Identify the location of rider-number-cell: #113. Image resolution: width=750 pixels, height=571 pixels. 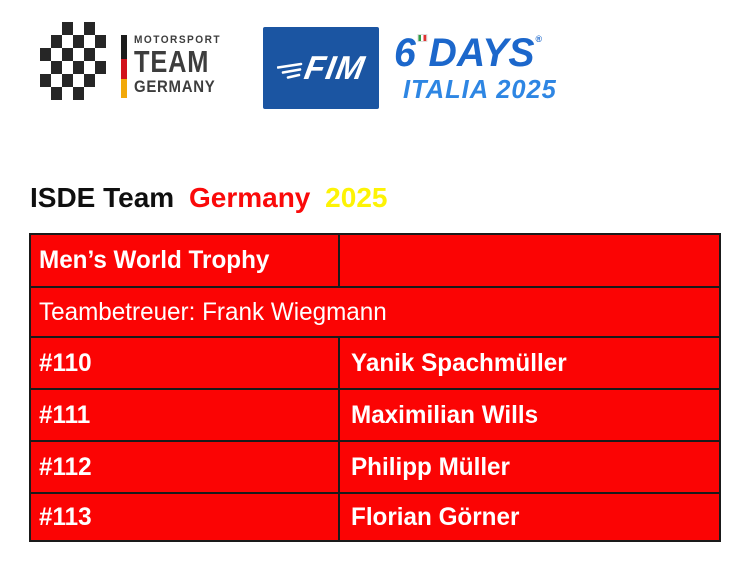
(185, 517).